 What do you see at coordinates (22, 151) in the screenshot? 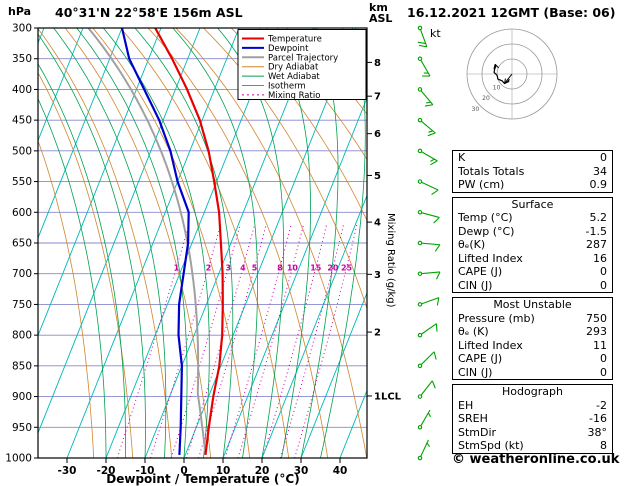
I see `svg-text: 500` at bounding box center [22, 151].